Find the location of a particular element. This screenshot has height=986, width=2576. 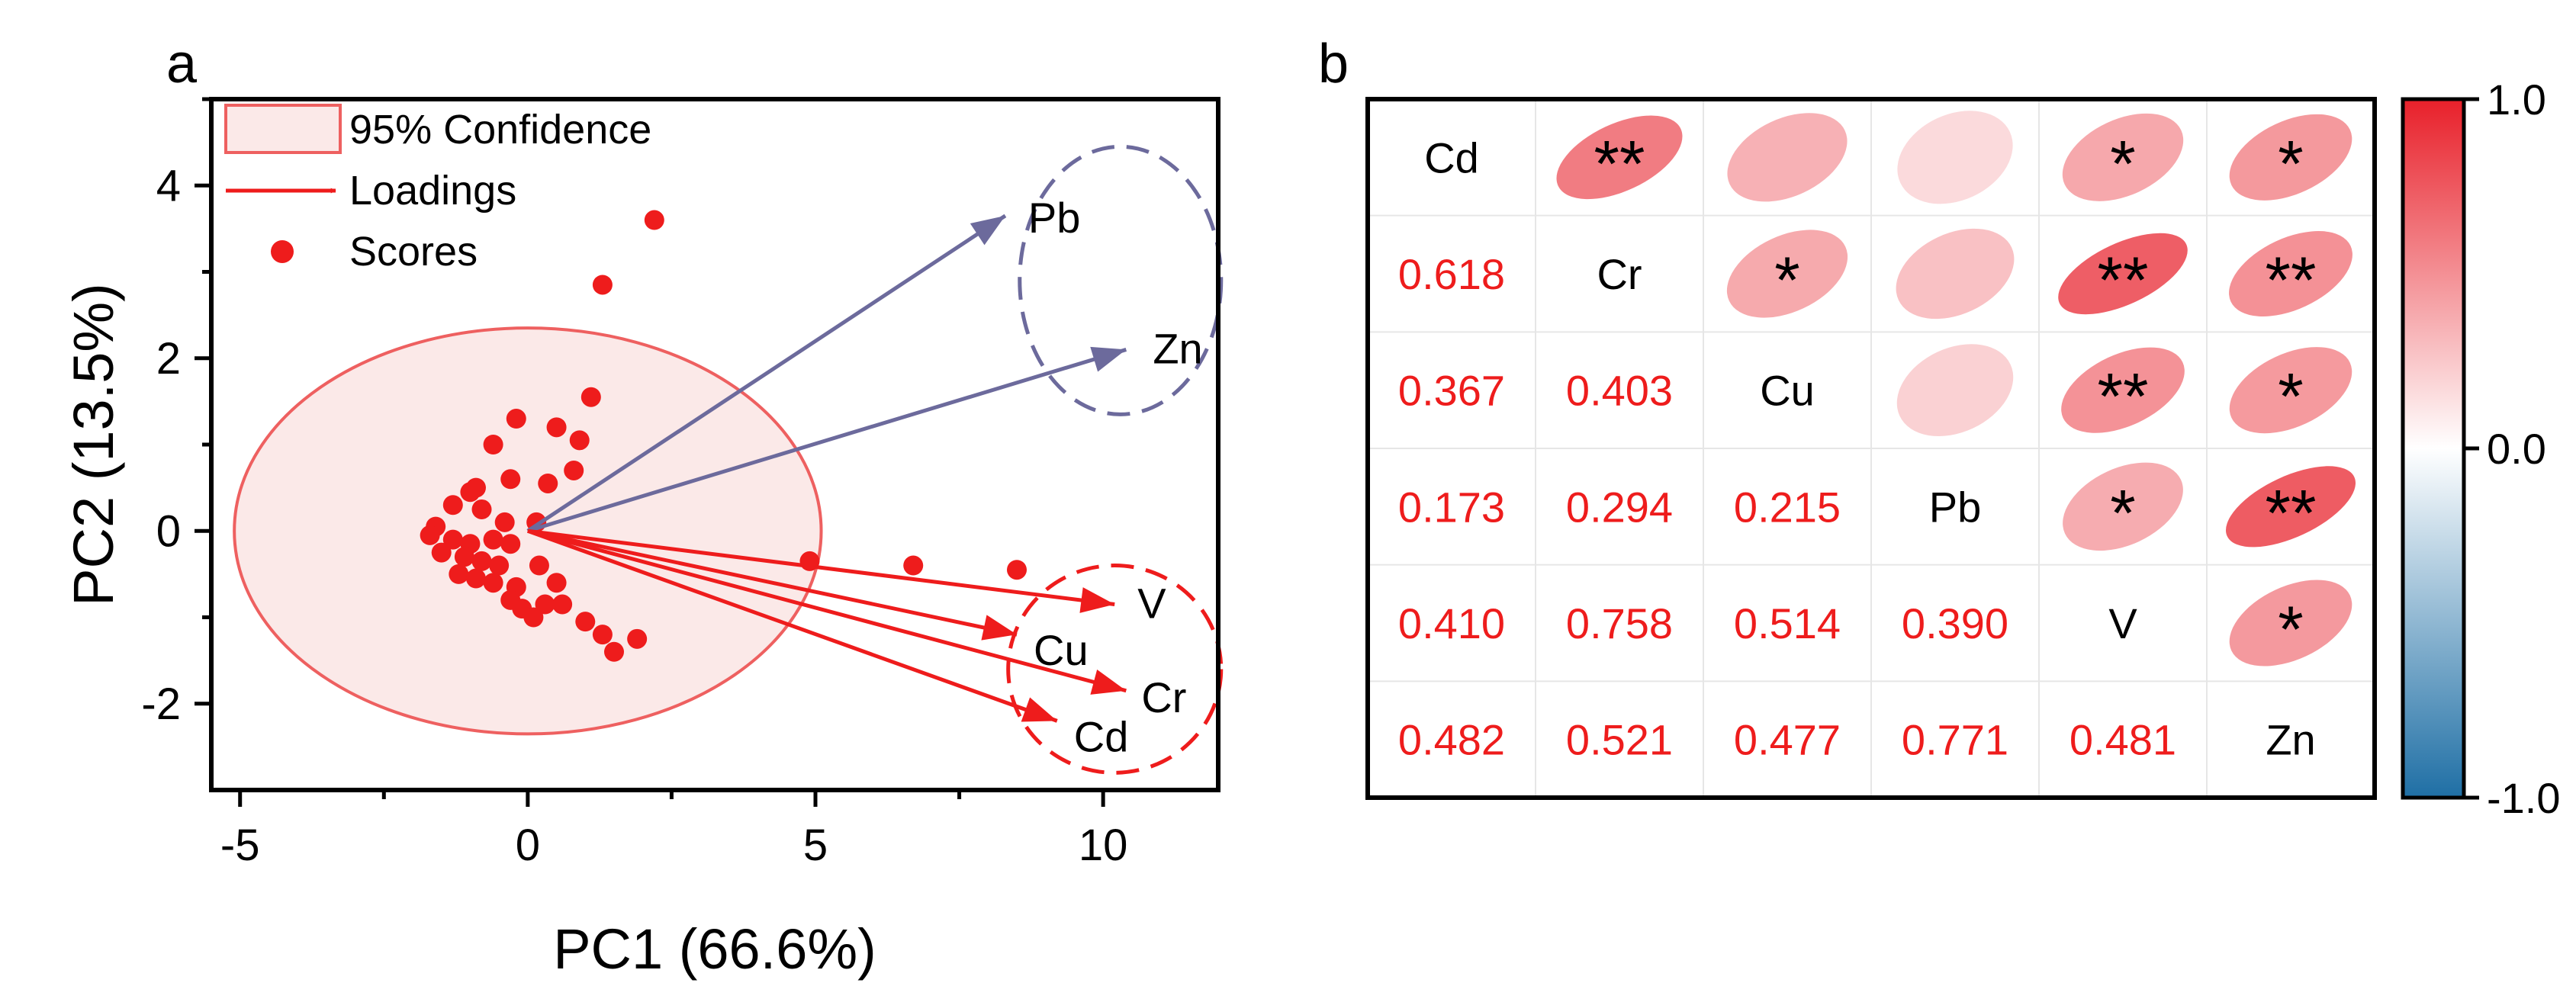

diagonal-label-cu: Cu is located at coordinates (1788, 391).